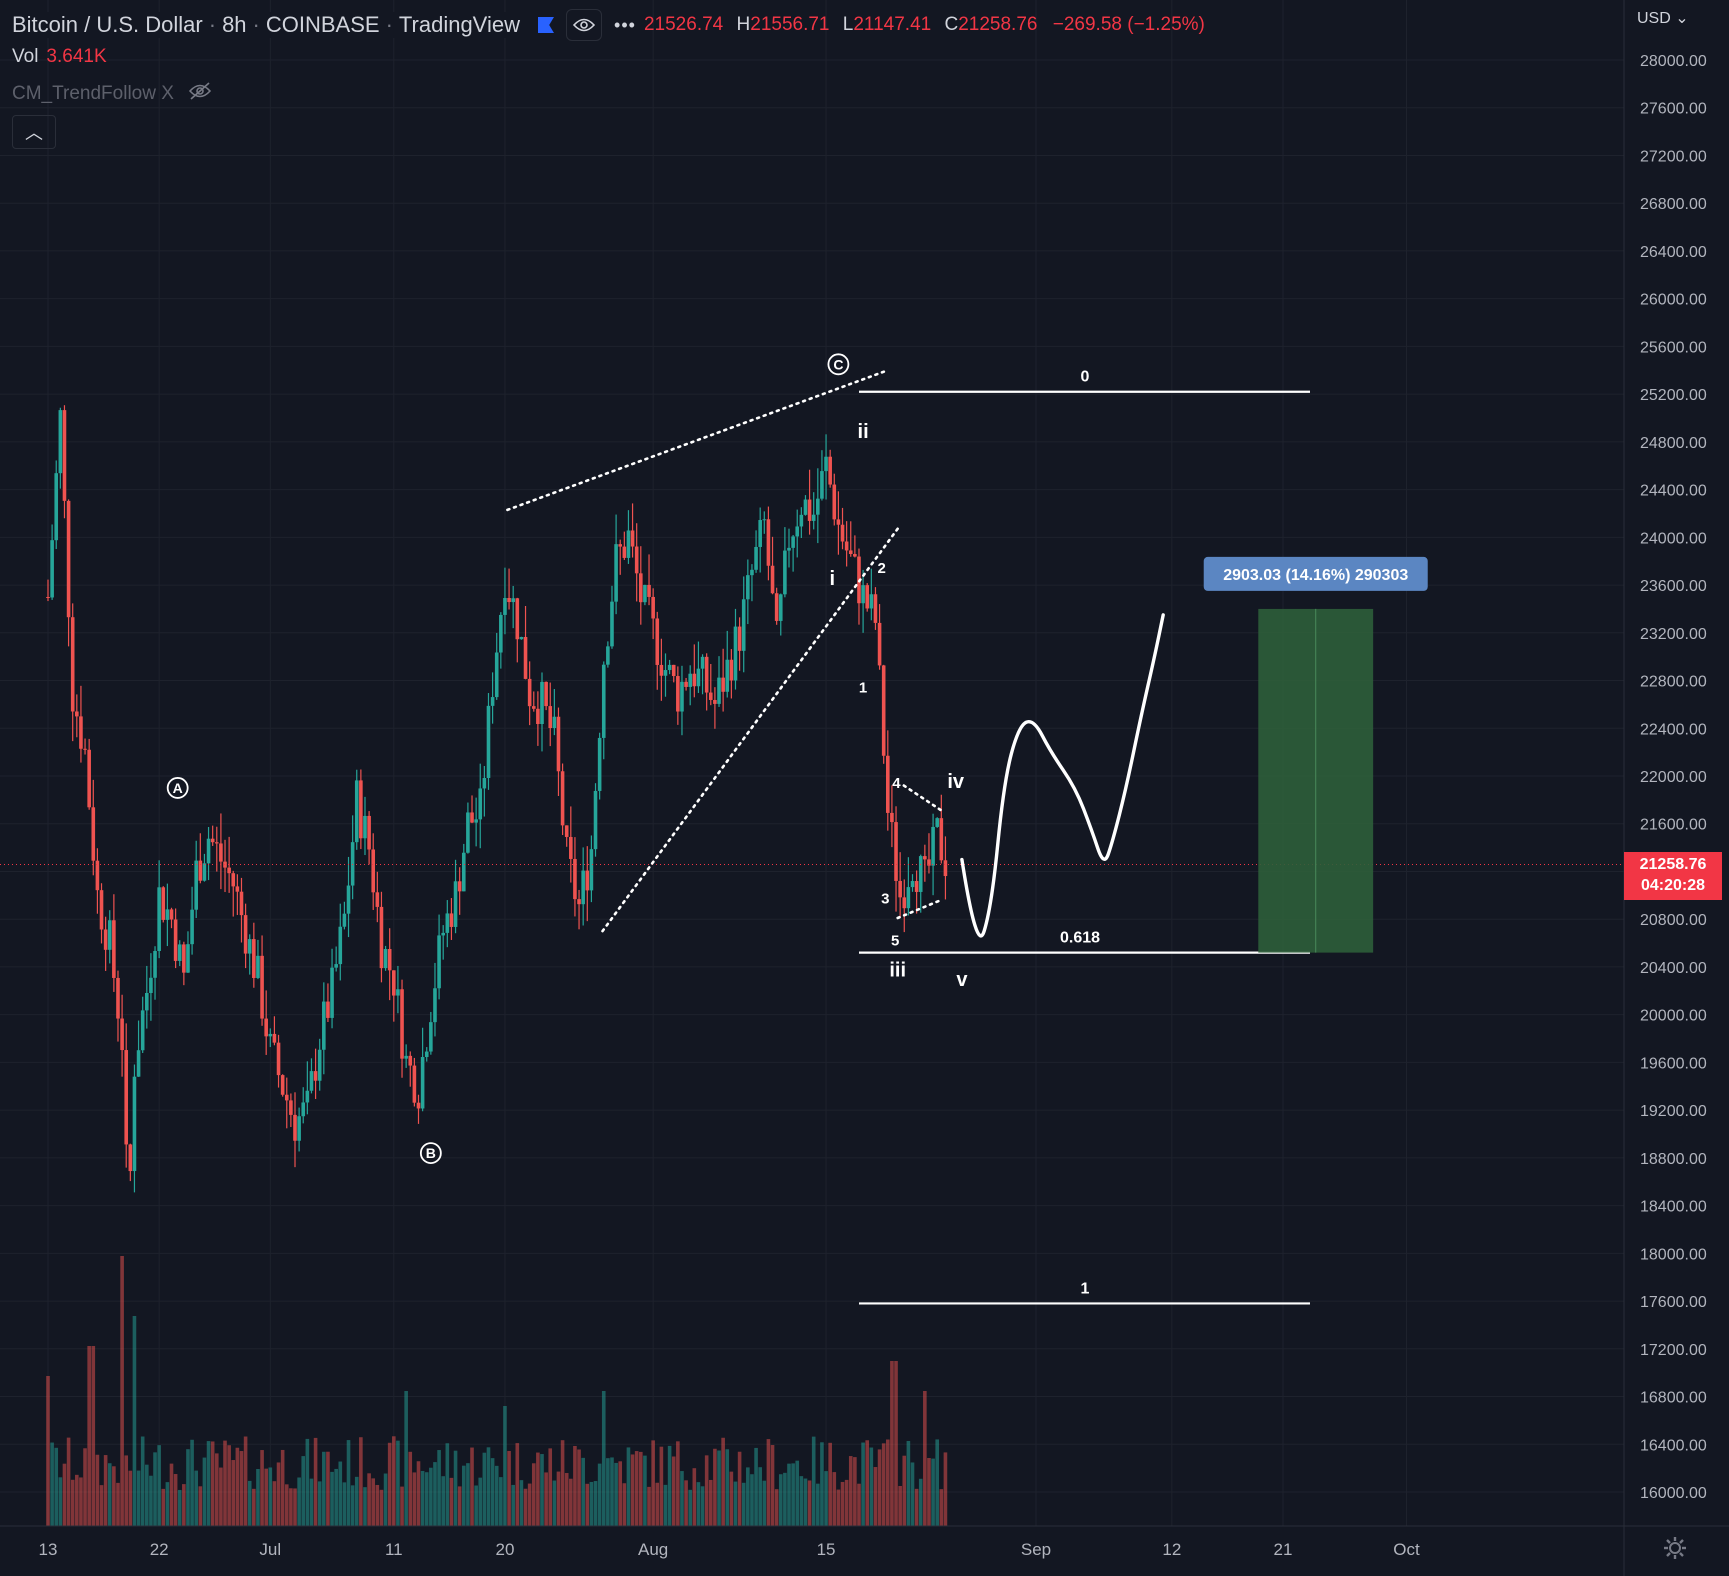 The image size is (1729, 1576). I want to click on collapse-legend-button: ︿, so click(34, 132).